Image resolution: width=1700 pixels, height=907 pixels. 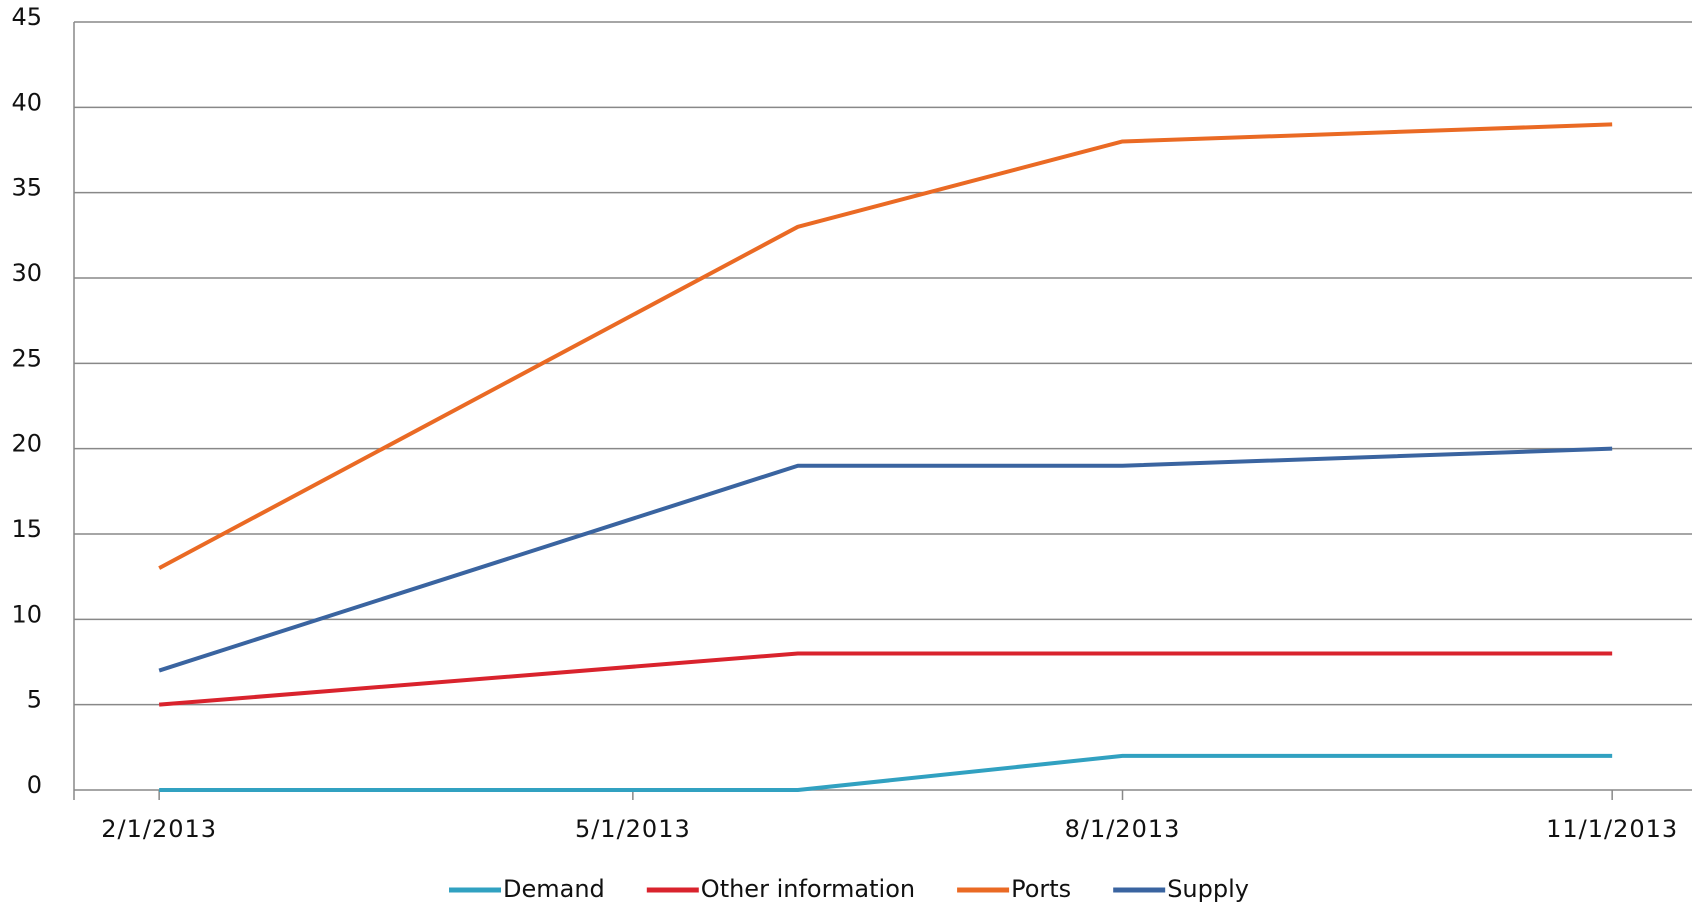 I want to click on y-tick-label: 0, so click(x=34, y=785).